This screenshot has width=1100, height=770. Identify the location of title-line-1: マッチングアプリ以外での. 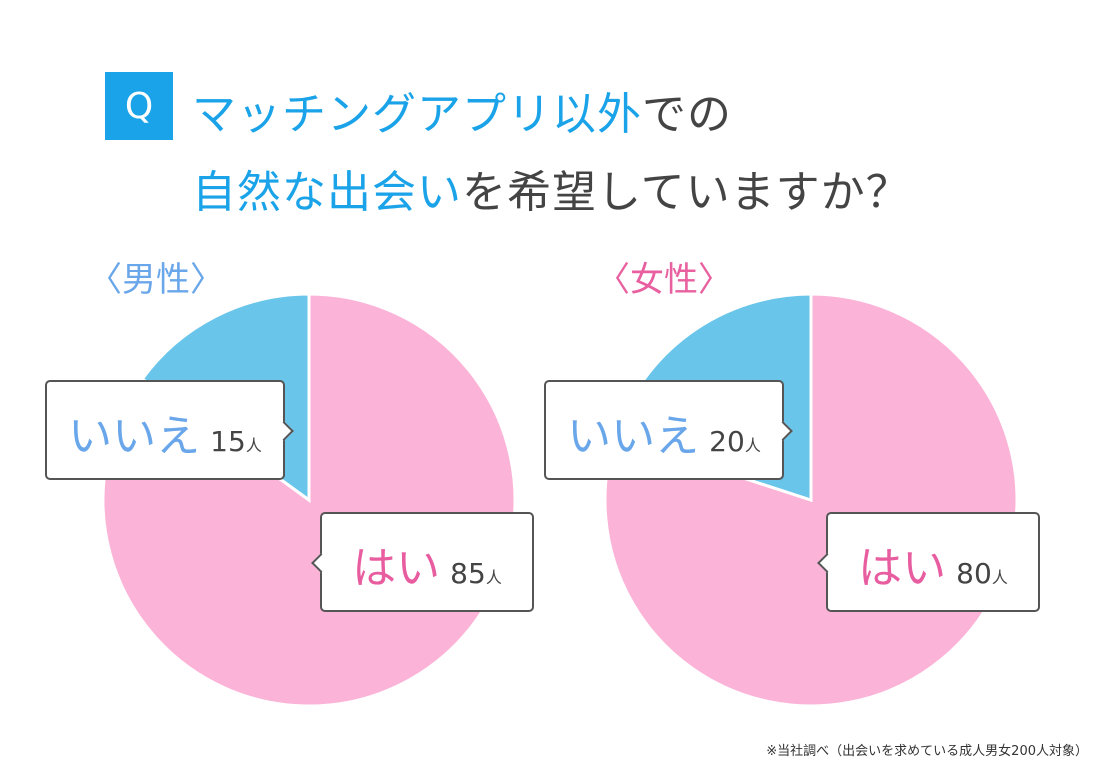
(462, 110).